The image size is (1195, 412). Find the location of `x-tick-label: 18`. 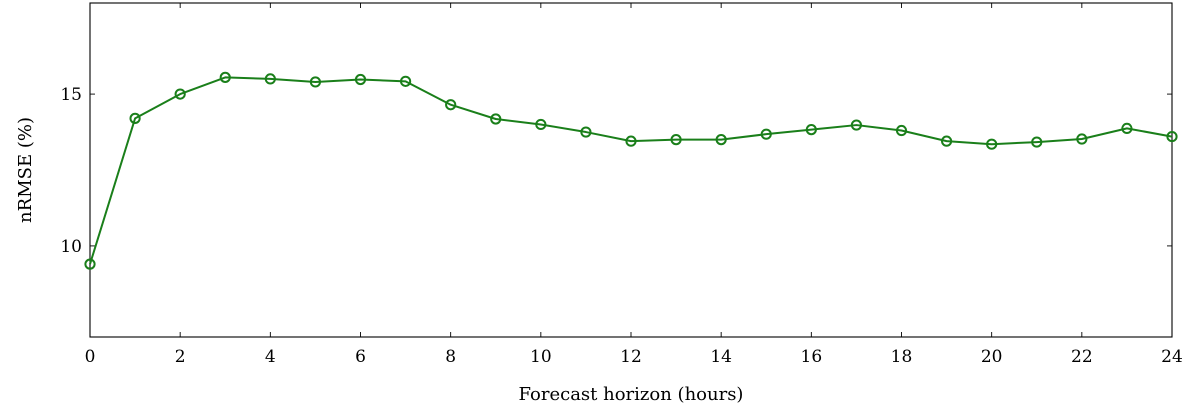

x-tick-label: 18 is located at coordinates (902, 357).